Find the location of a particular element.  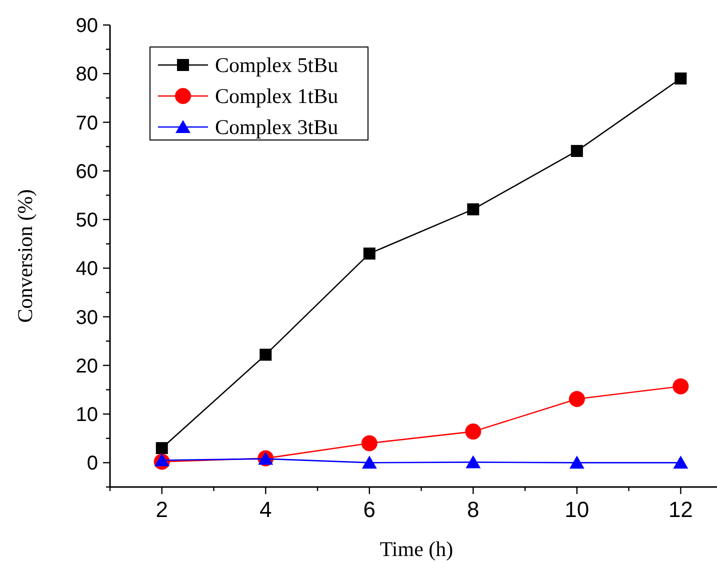

x-tick-label: 2 is located at coordinates (162, 509).